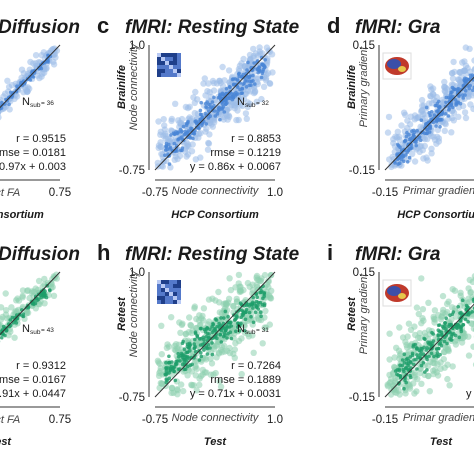 This screenshot has width=474, height=474. I want to click on n-subjects-label: N, so click(26, 102).